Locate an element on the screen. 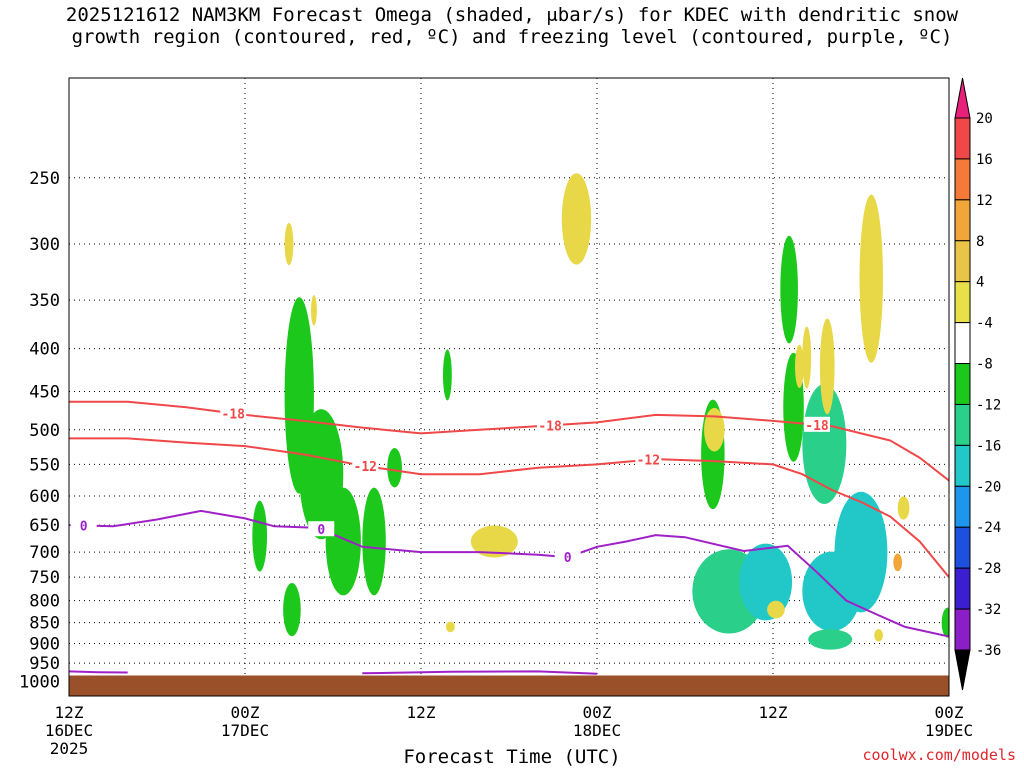 This screenshot has height=768, width=1024. y-tick-label: 600 is located at coordinates (44, 497).